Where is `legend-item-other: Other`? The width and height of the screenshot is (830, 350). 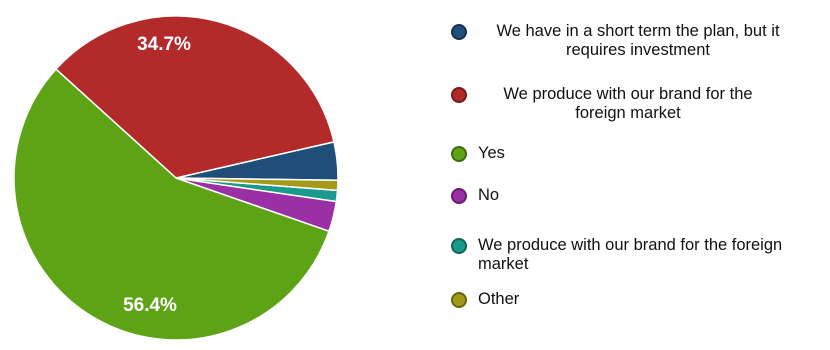 legend-item-other: Other is located at coordinates (485, 299).